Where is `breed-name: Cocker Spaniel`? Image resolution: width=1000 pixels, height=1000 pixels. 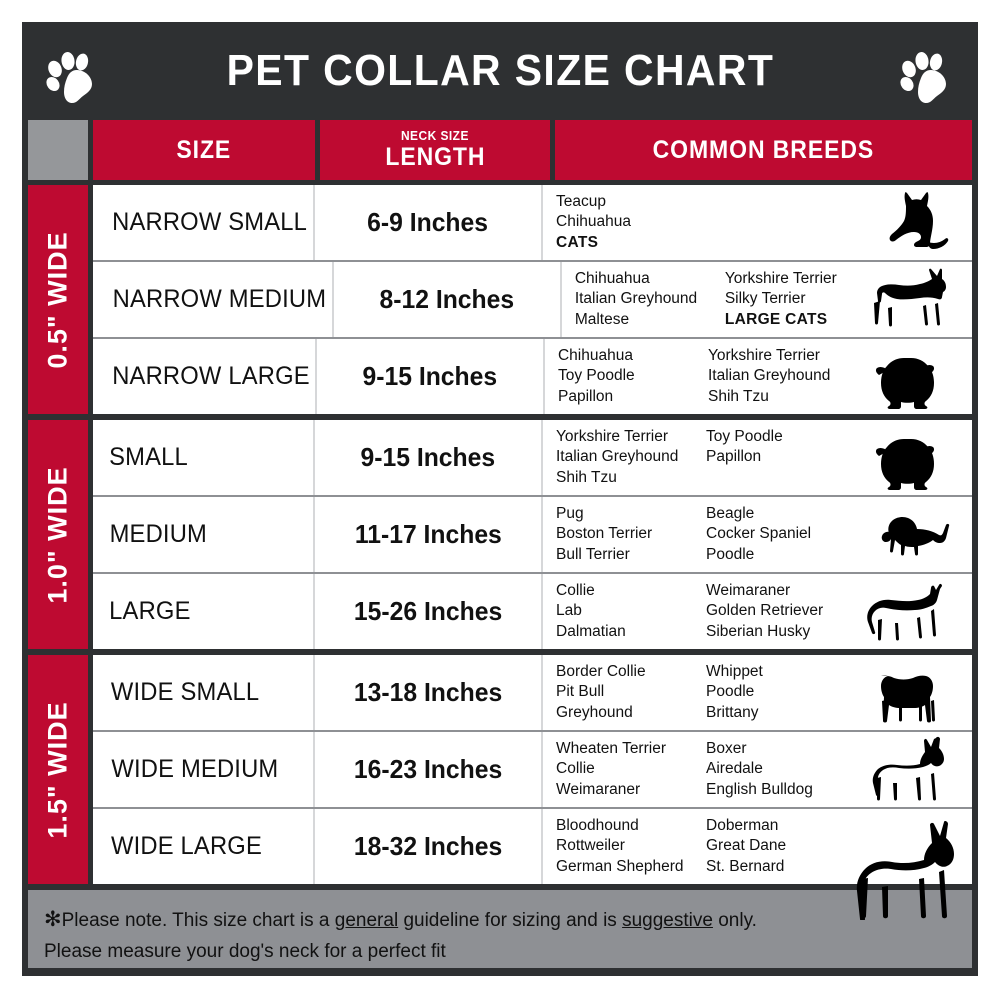
breed-name: Cocker Spaniel is located at coordinates (759, 534).